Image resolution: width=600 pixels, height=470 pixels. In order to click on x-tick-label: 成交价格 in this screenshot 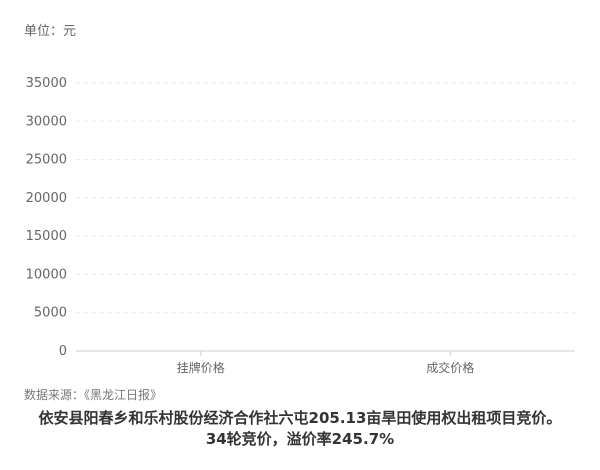, I will do `click(450, 367)`.